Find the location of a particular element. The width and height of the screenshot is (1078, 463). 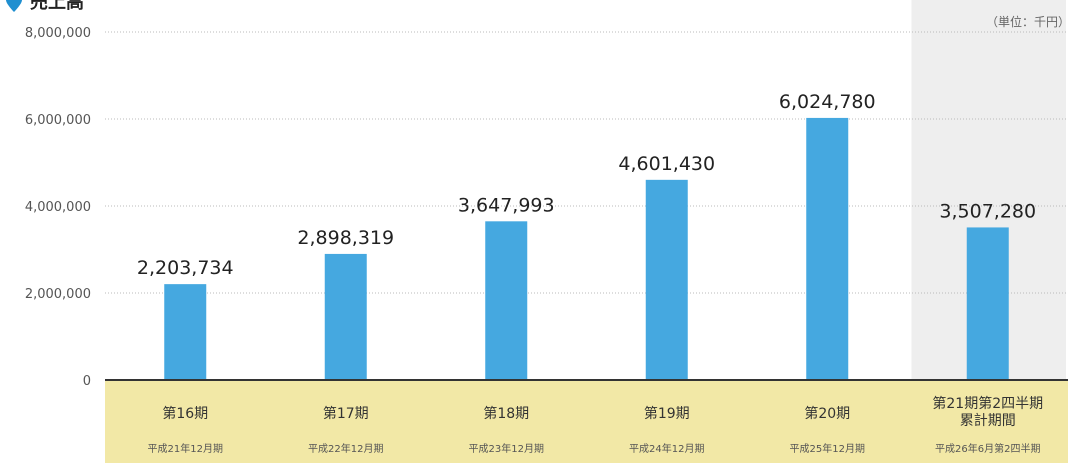

location-pin-icon is located at coordinates (14, 6).